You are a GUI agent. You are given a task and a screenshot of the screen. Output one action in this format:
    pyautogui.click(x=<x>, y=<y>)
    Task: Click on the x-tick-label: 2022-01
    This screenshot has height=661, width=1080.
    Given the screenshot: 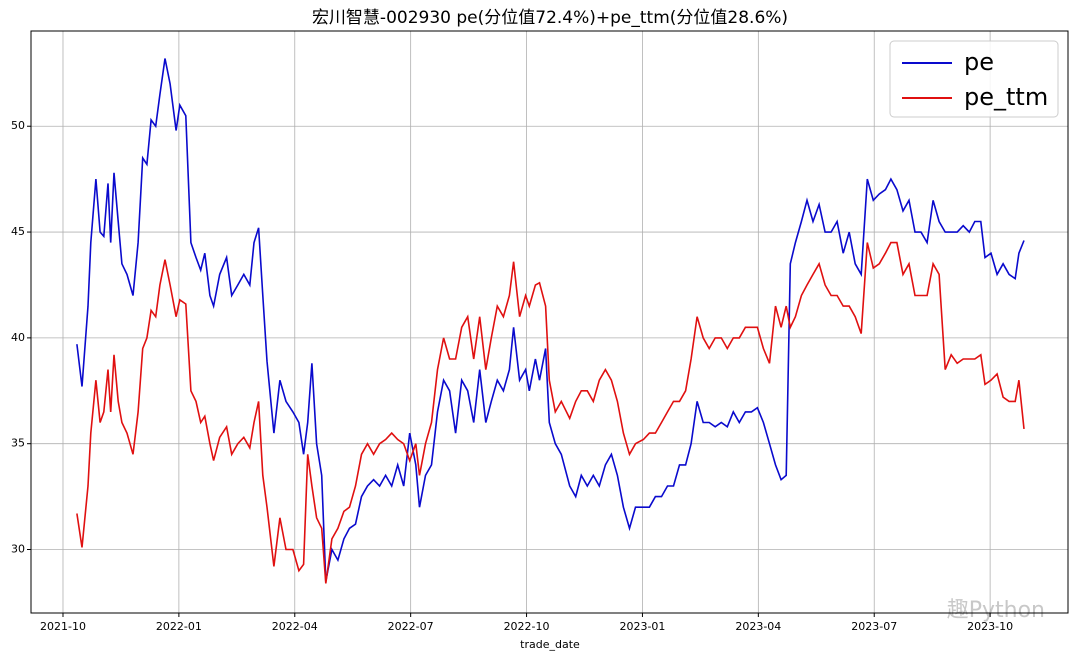 What is the action you would take?
    pyautogui.click(x=179, y=626)
    